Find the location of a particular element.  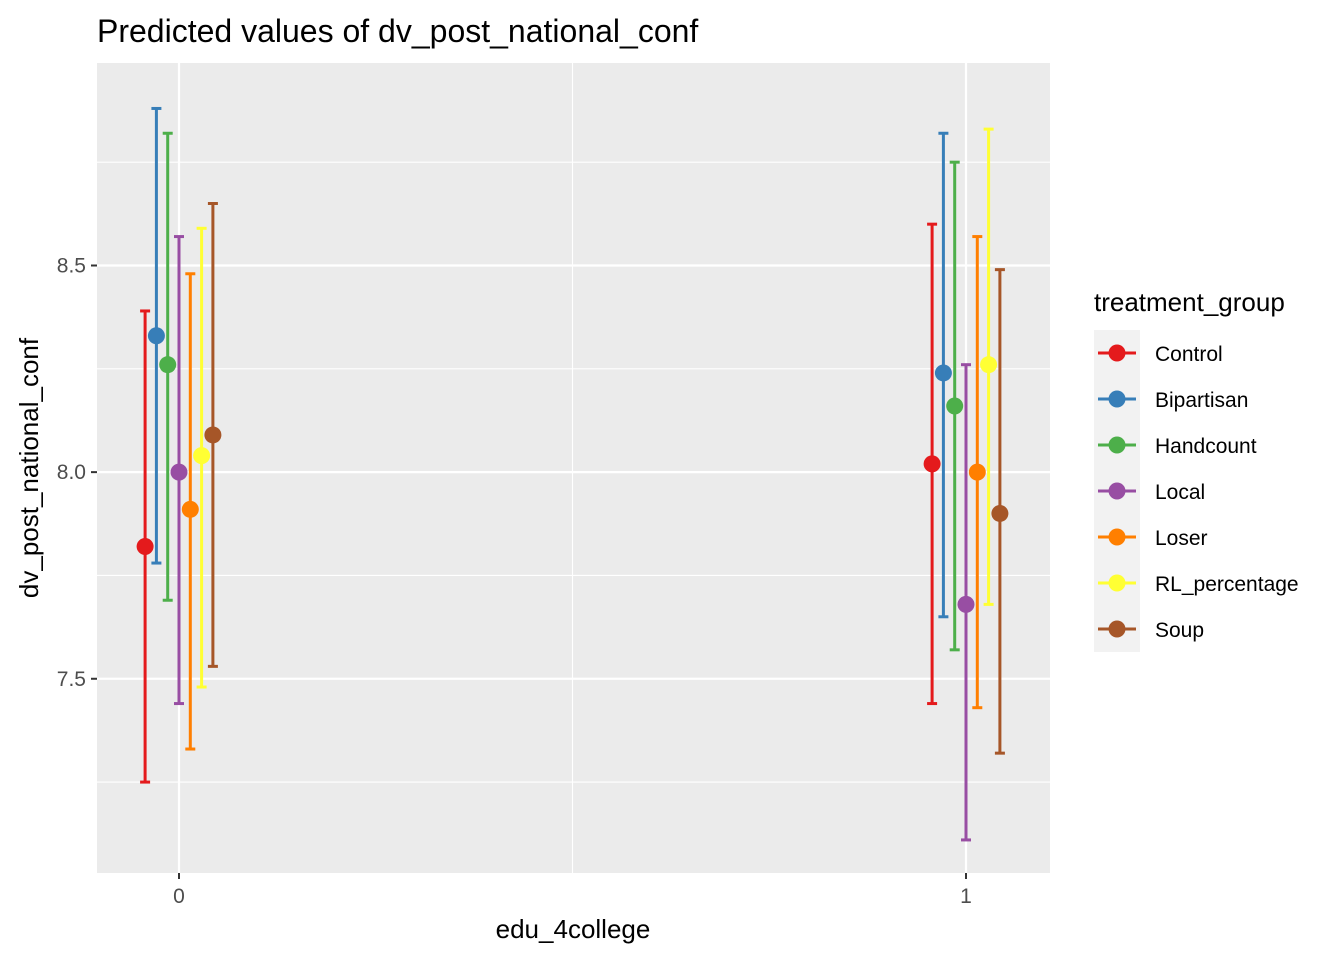

y-tick-label: 7.5 is located at coordinates (71, 679).